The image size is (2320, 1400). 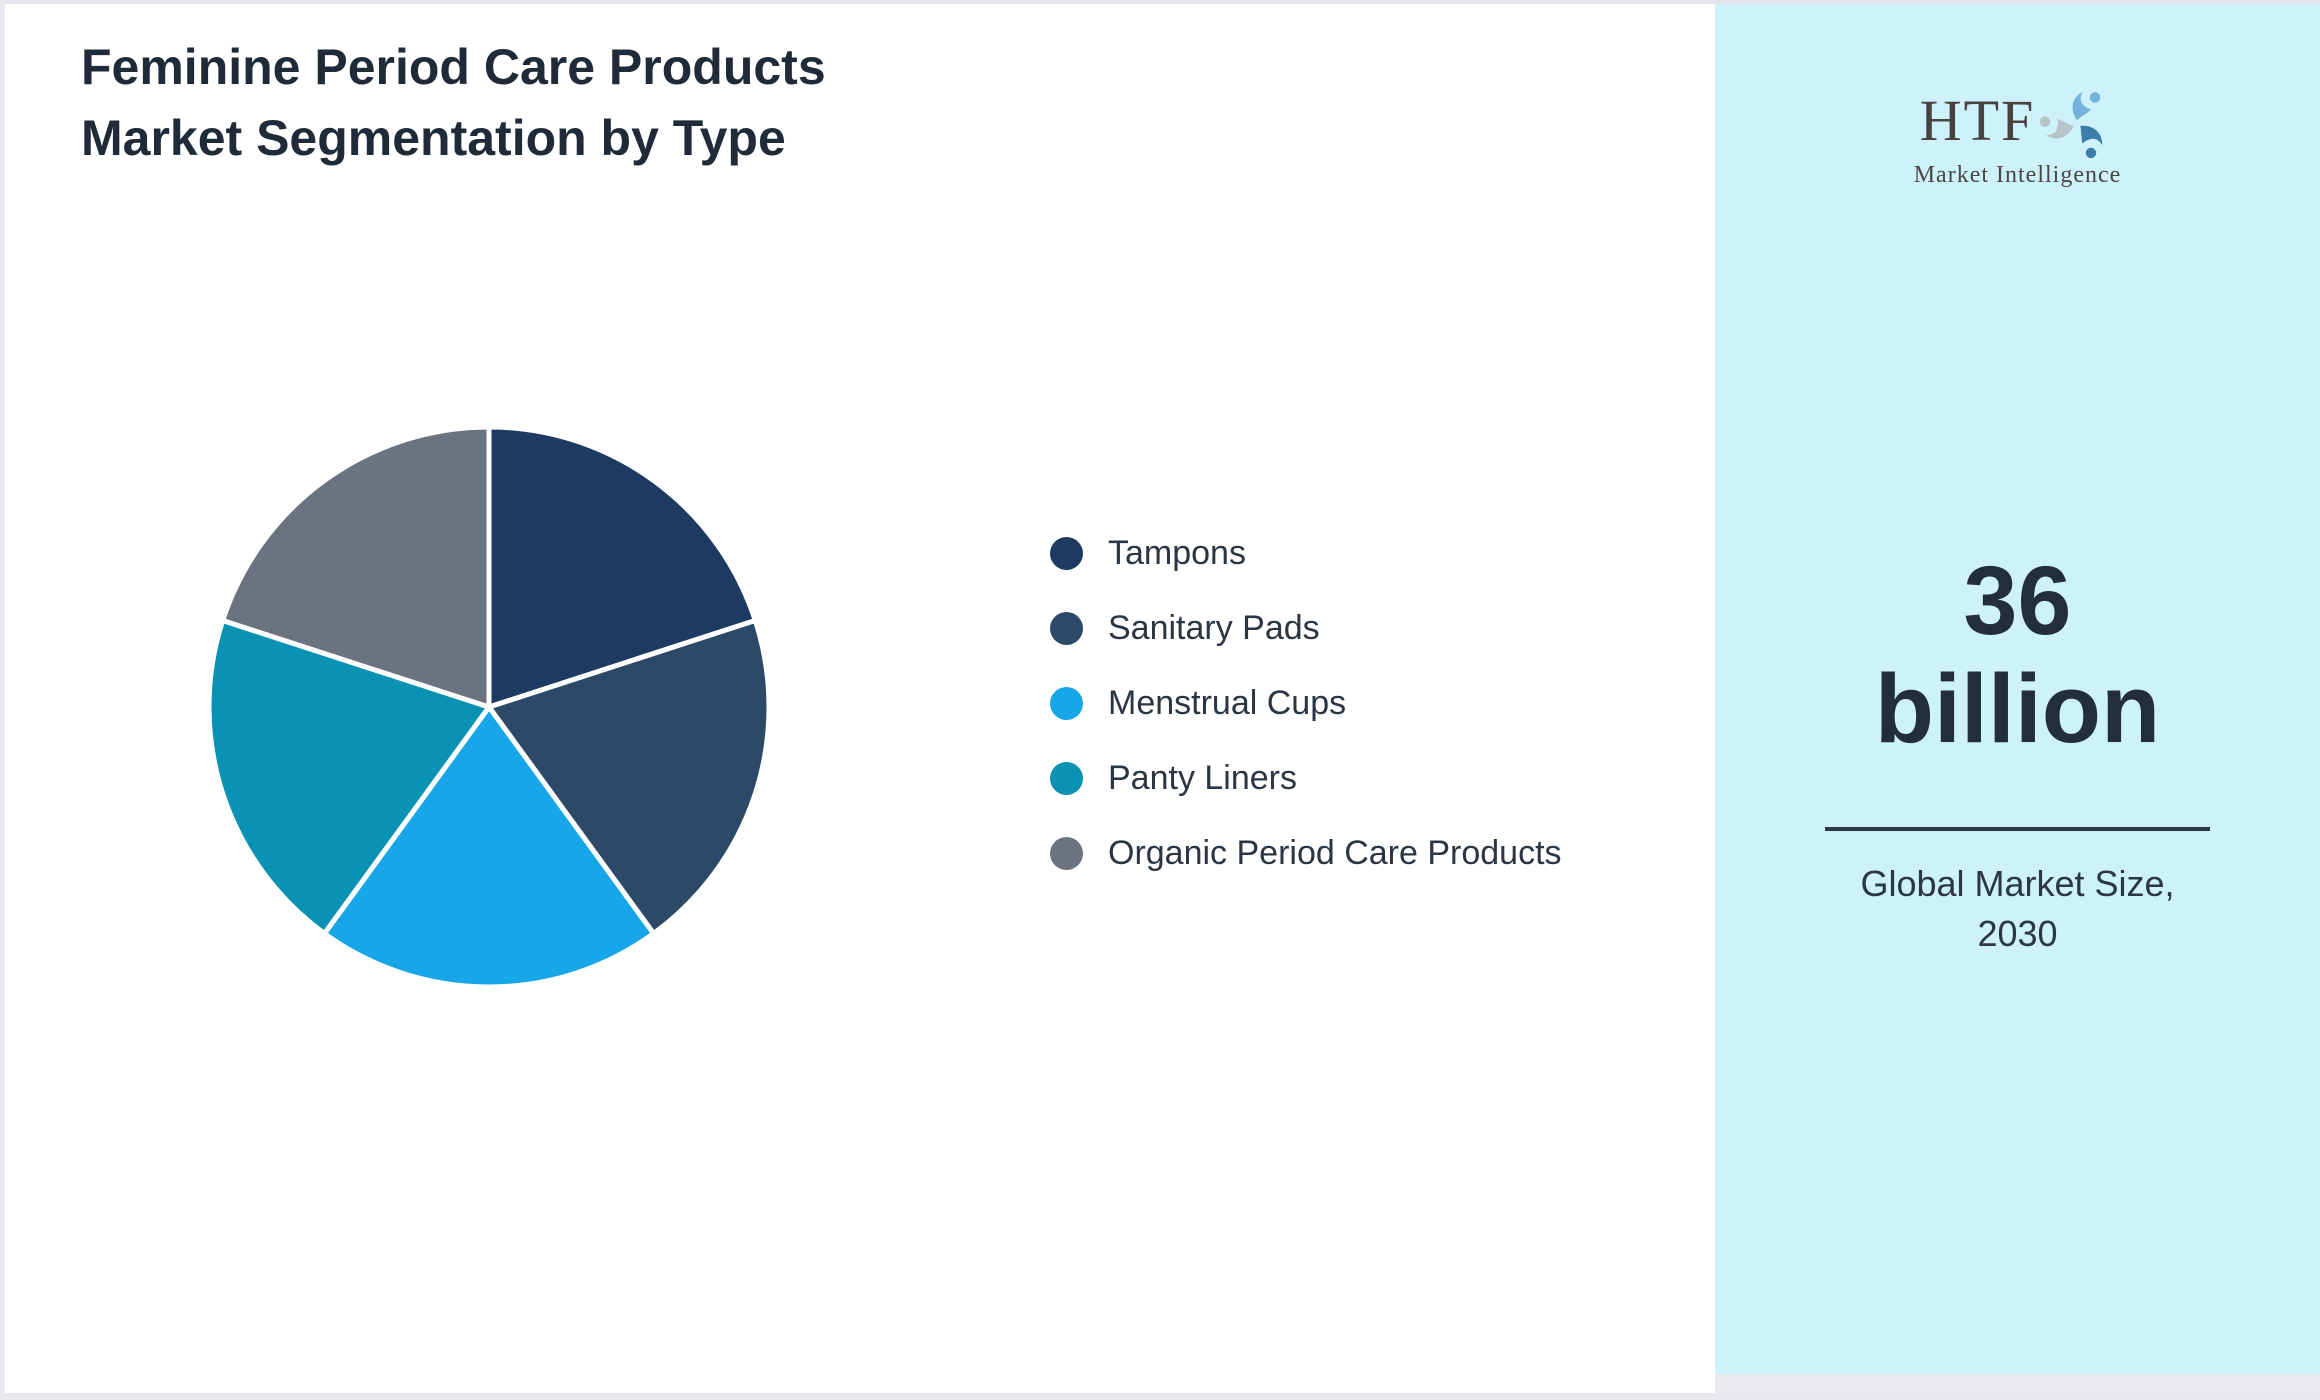 I want to click on legend-label: Menstrual Cups, so click(x=1227, y=703).